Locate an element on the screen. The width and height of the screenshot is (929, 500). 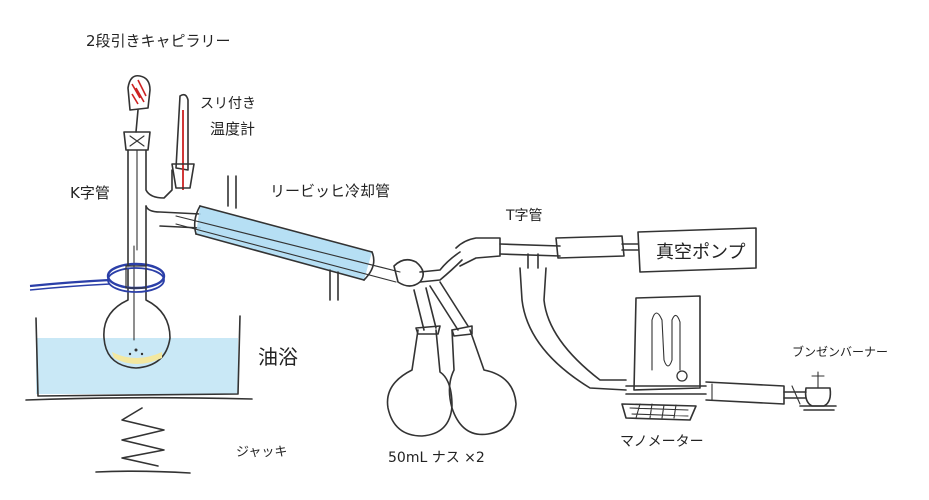
receiving-flask-left is located at coordinates (419, 383).